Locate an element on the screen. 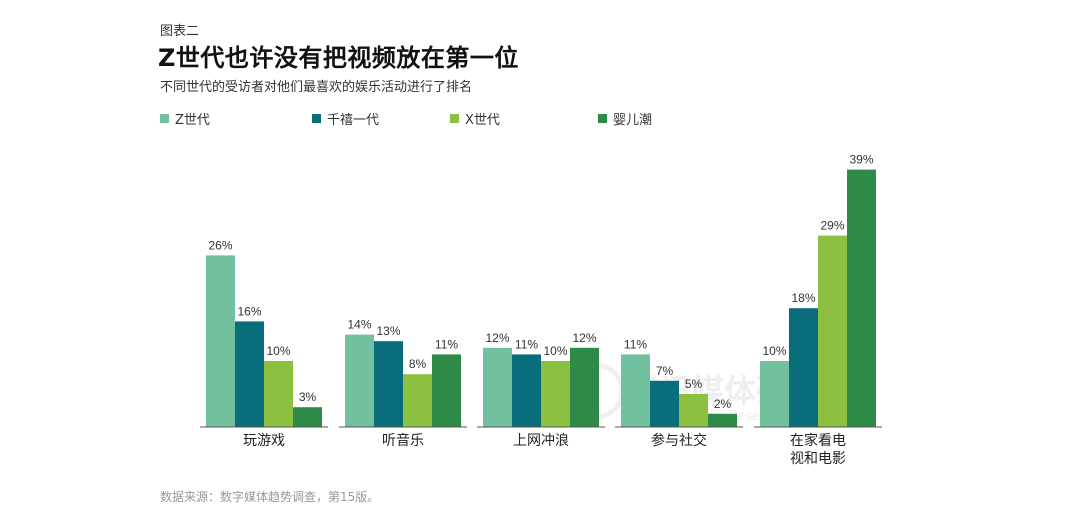 The width and height of the screenshot is (1080, 524). bar-gaming-millennial is located at coordinates (249, 374).